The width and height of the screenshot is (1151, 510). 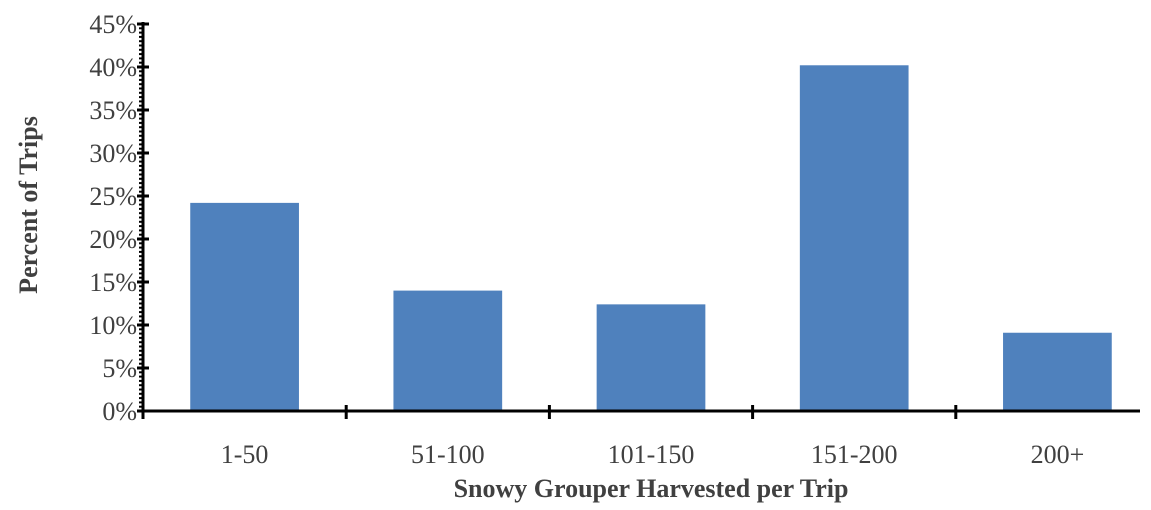 What do you see at coordinates (113, 110) in the screenshot?
I see `y-tick-label: 35%` at bounding box center [113, 110].